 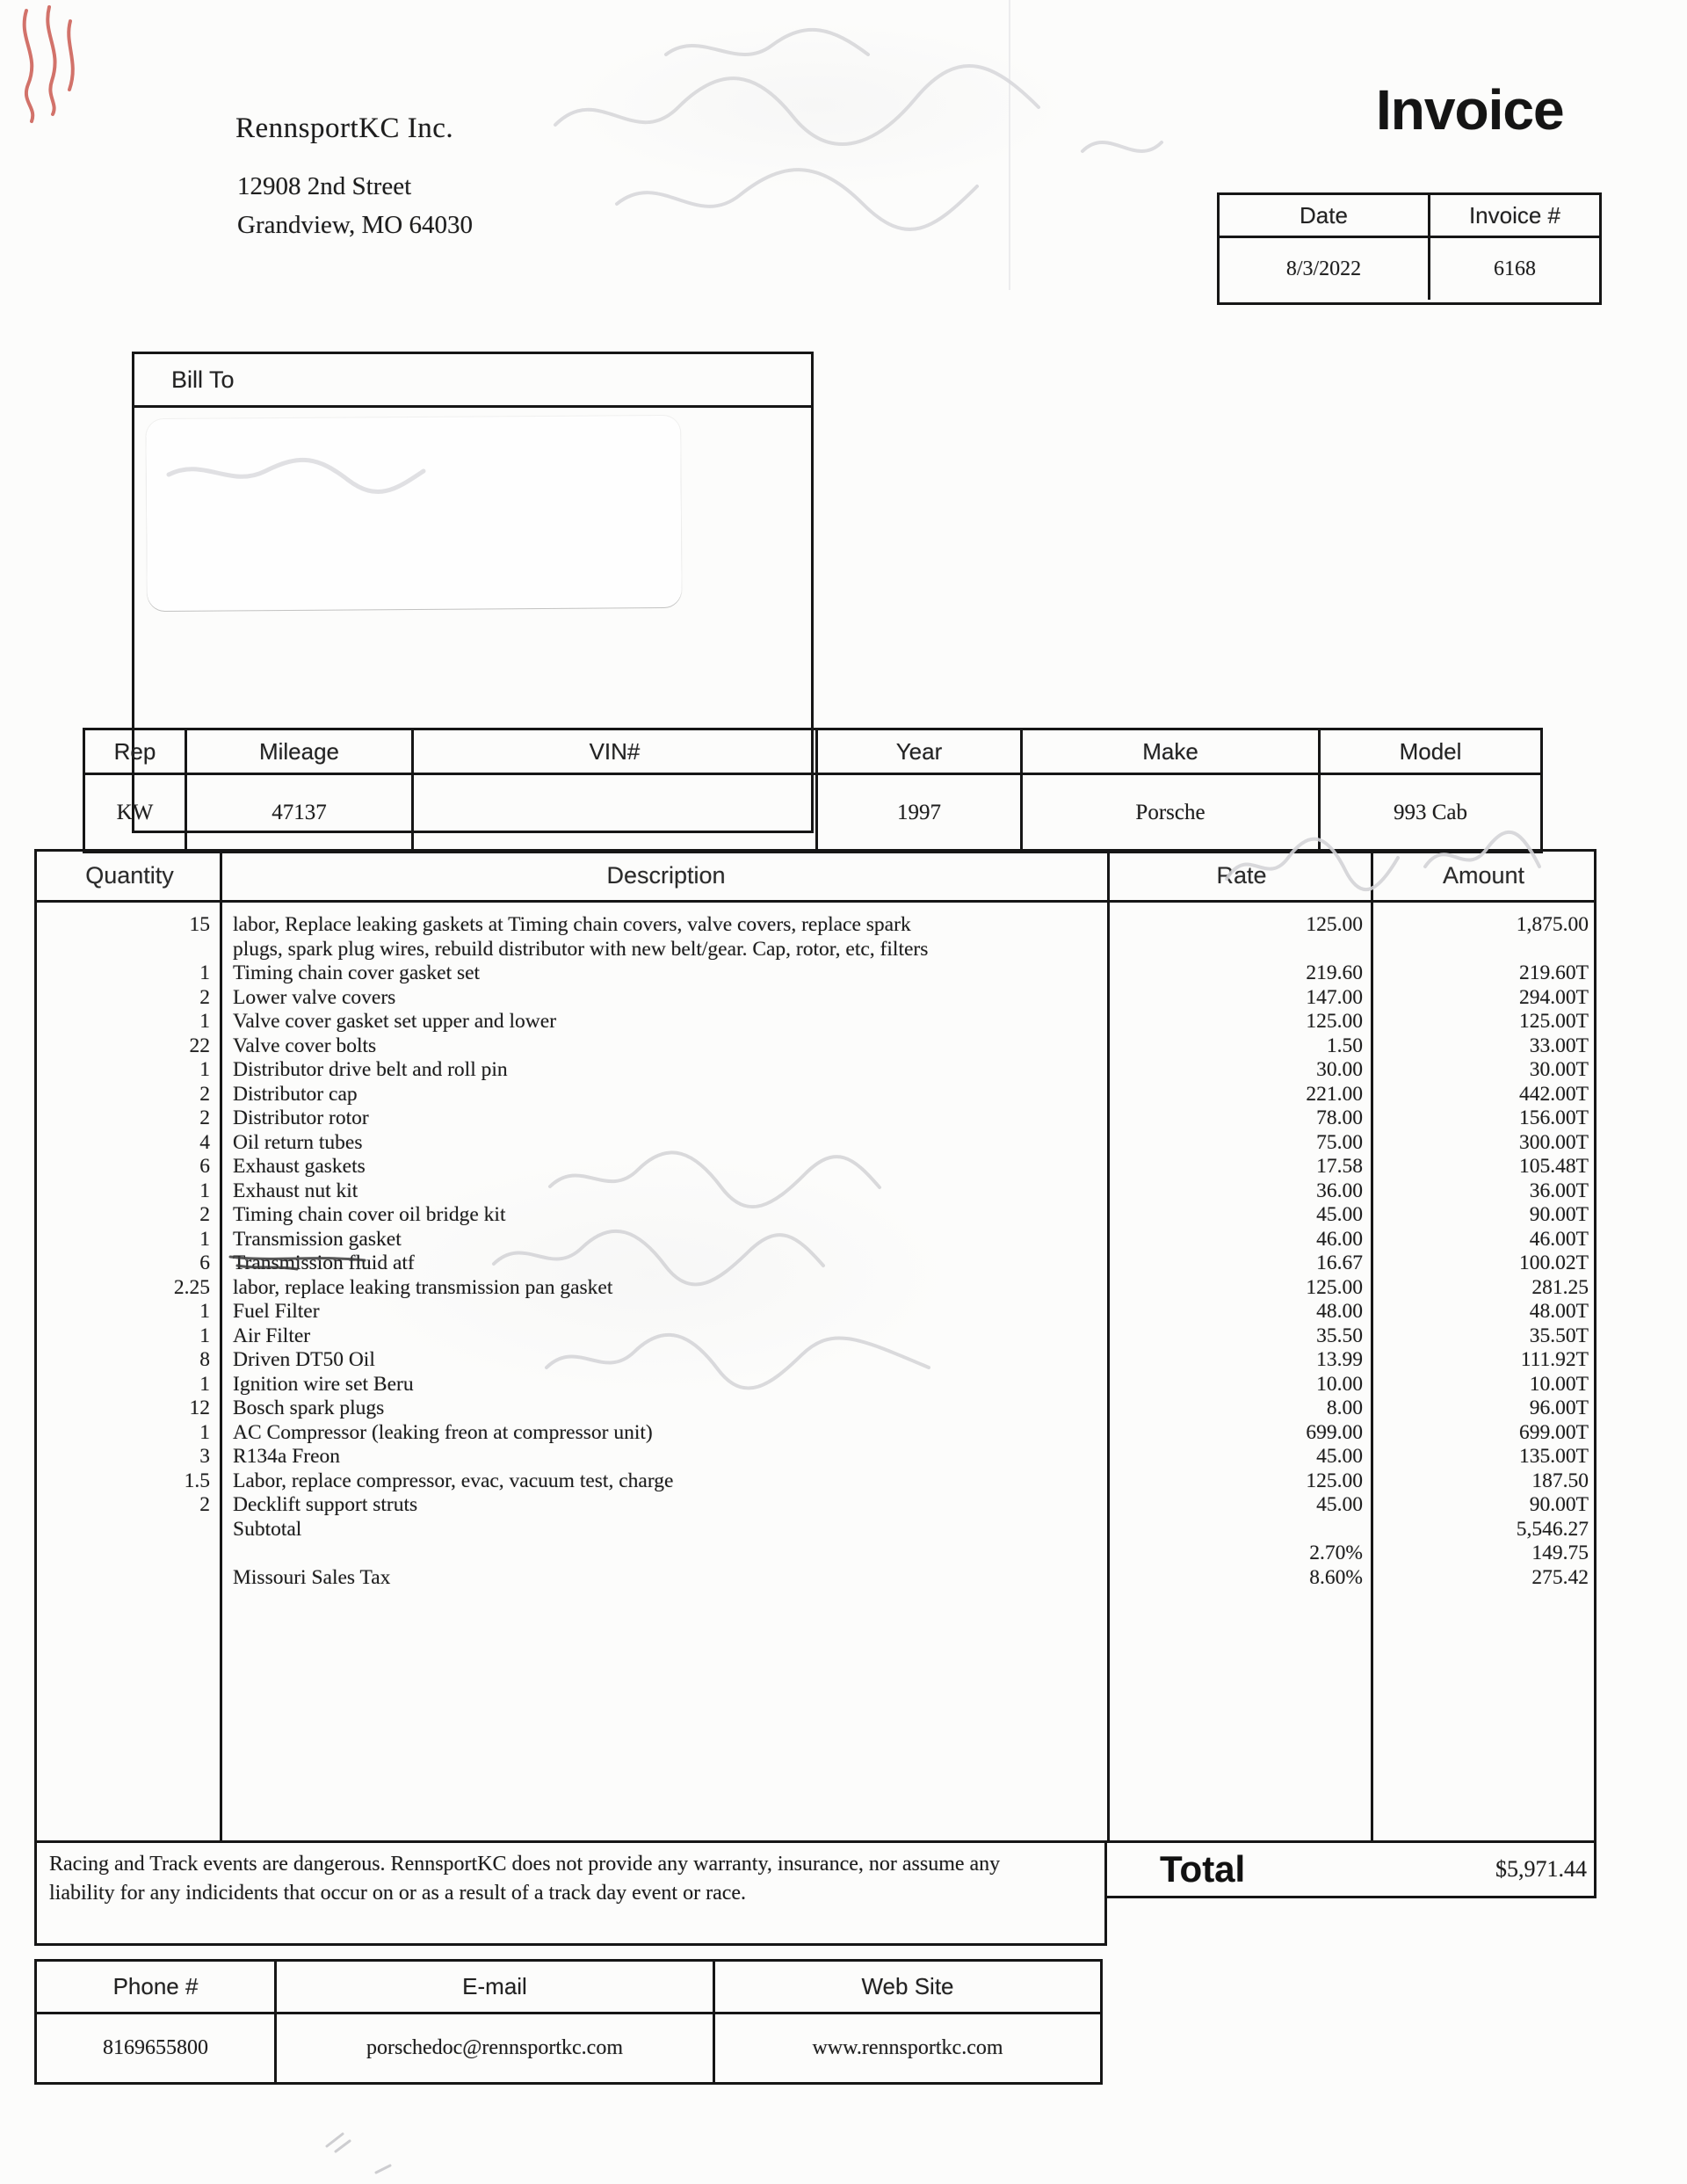 I want to click on red-pen-scribble, so click(x=48, y=64).